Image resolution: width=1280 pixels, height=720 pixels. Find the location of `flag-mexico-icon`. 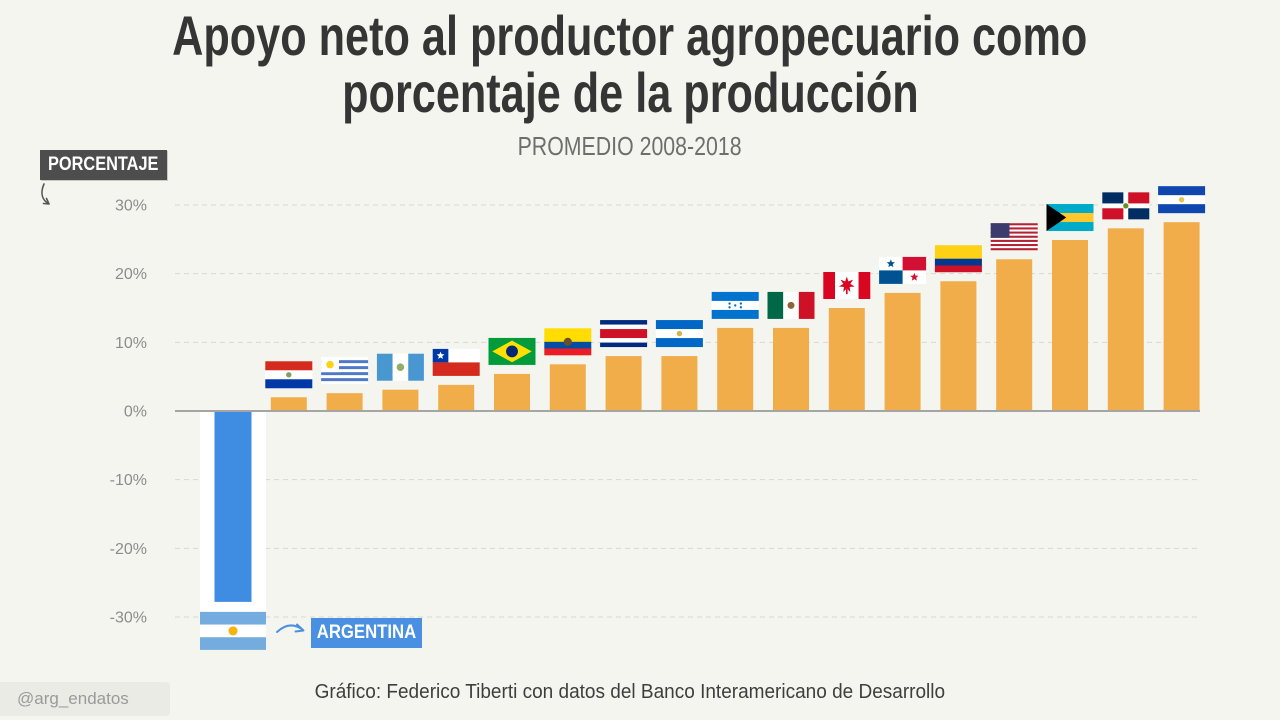

flag-mexico-icon is located at coordinates (791, 305).